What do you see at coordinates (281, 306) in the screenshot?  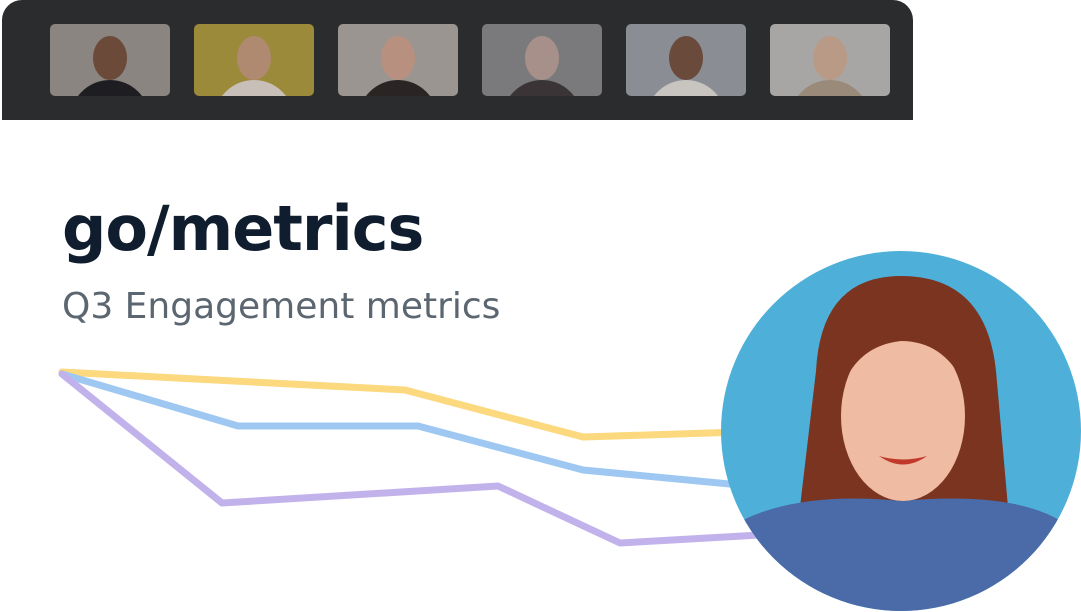 I see `page-subtitle: Q3 Engagement metrics` at bounding box center [281, 306].